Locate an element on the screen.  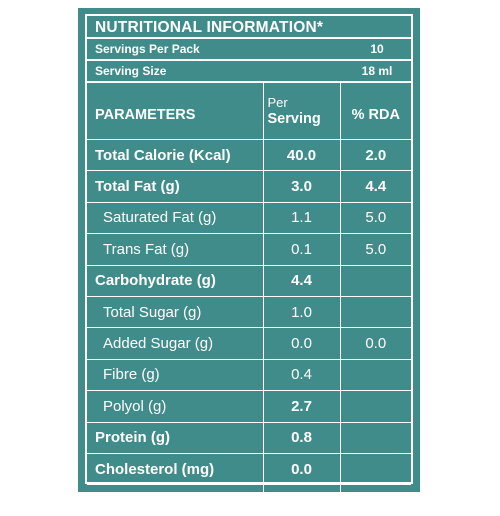
parameters-header: PARAMETERS is located at coordinates (175, 111).